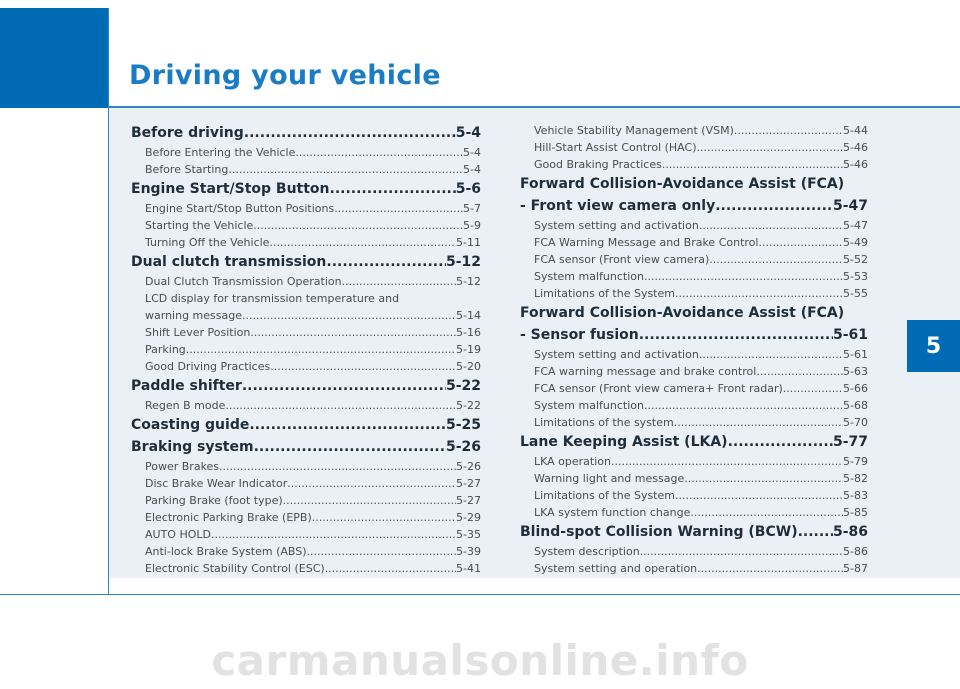 This screenshot has width=960, height=689. Describe the element at coordinates (192, 447) in the screenshot. I see `toc-entry-title: Braking system` at that location.